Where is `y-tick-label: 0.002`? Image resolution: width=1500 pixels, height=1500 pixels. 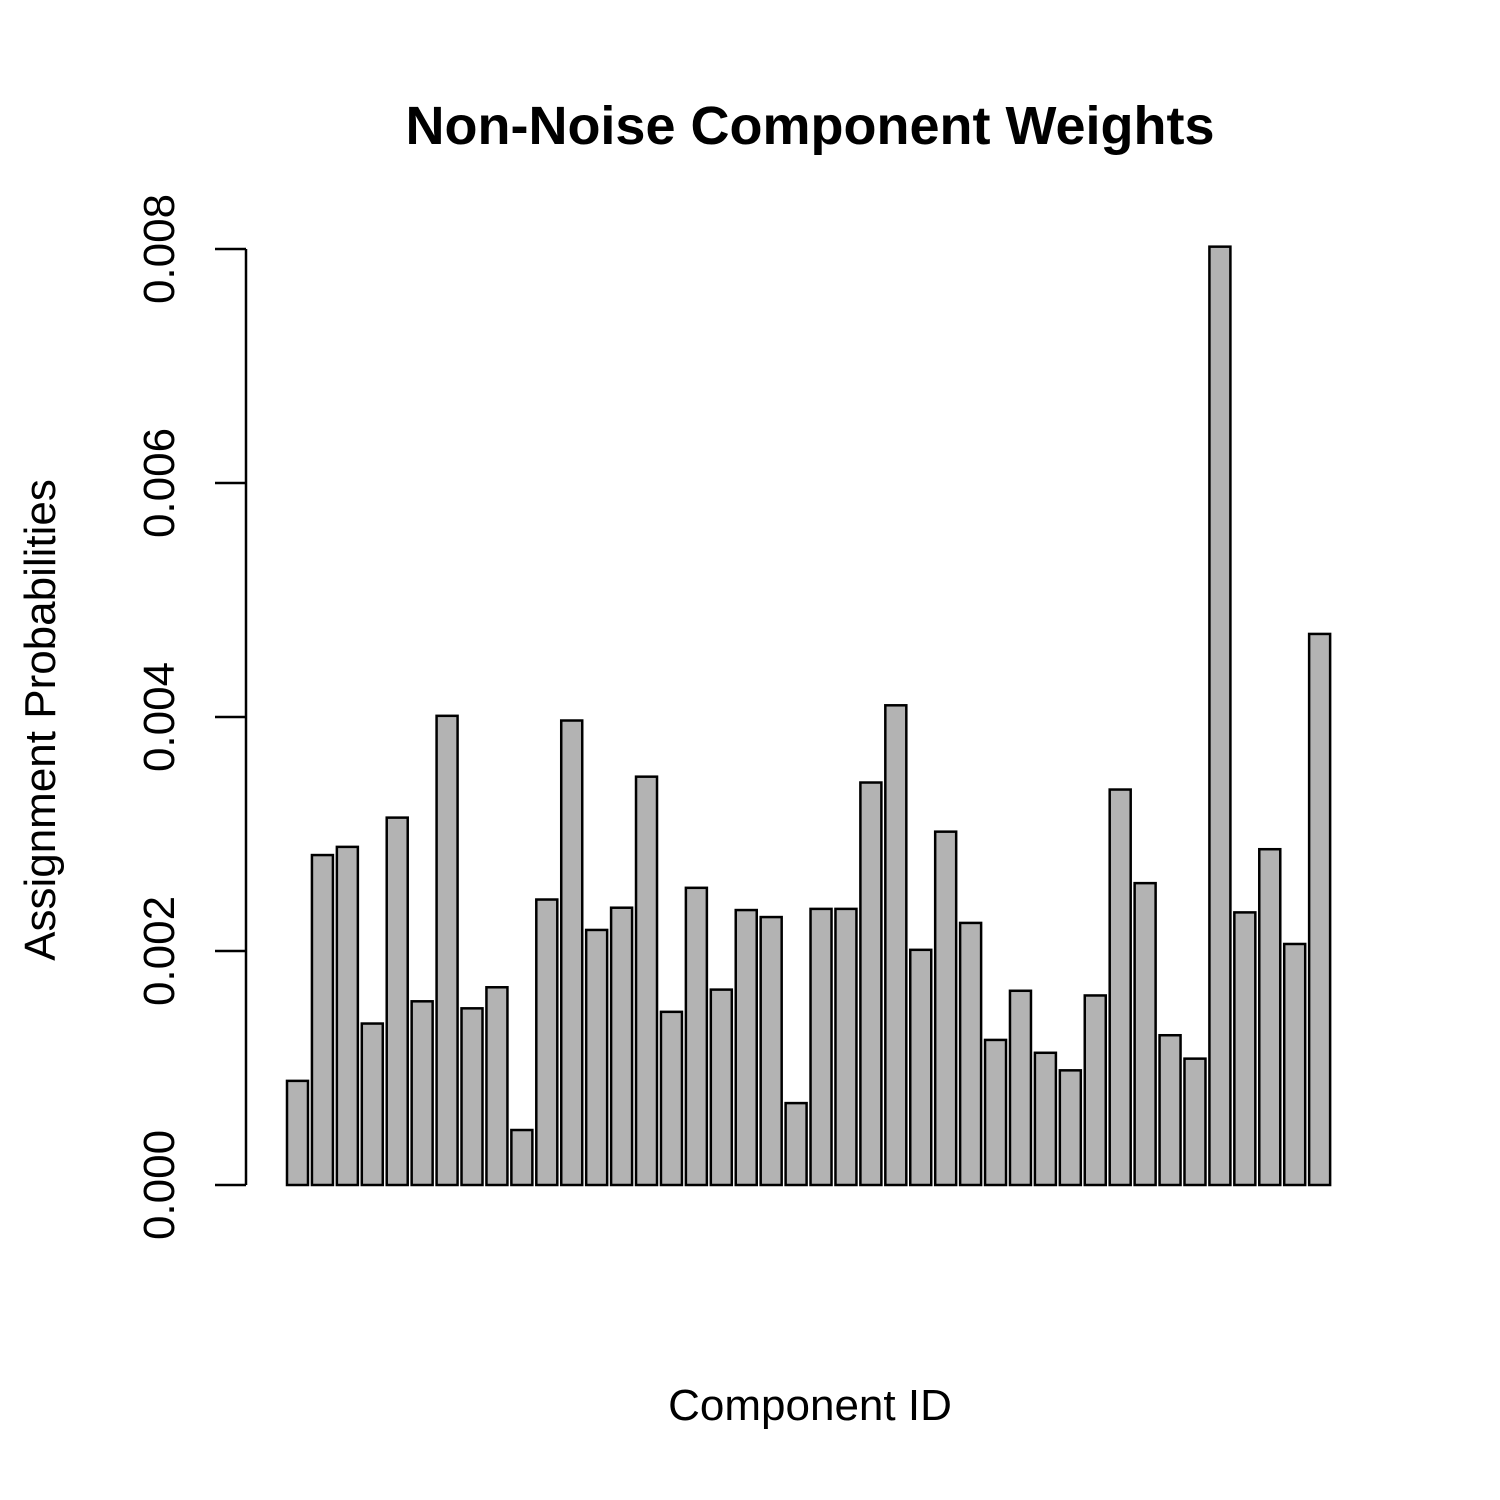 y-tick-label: 0.002 is located at coordinates (159, 951).